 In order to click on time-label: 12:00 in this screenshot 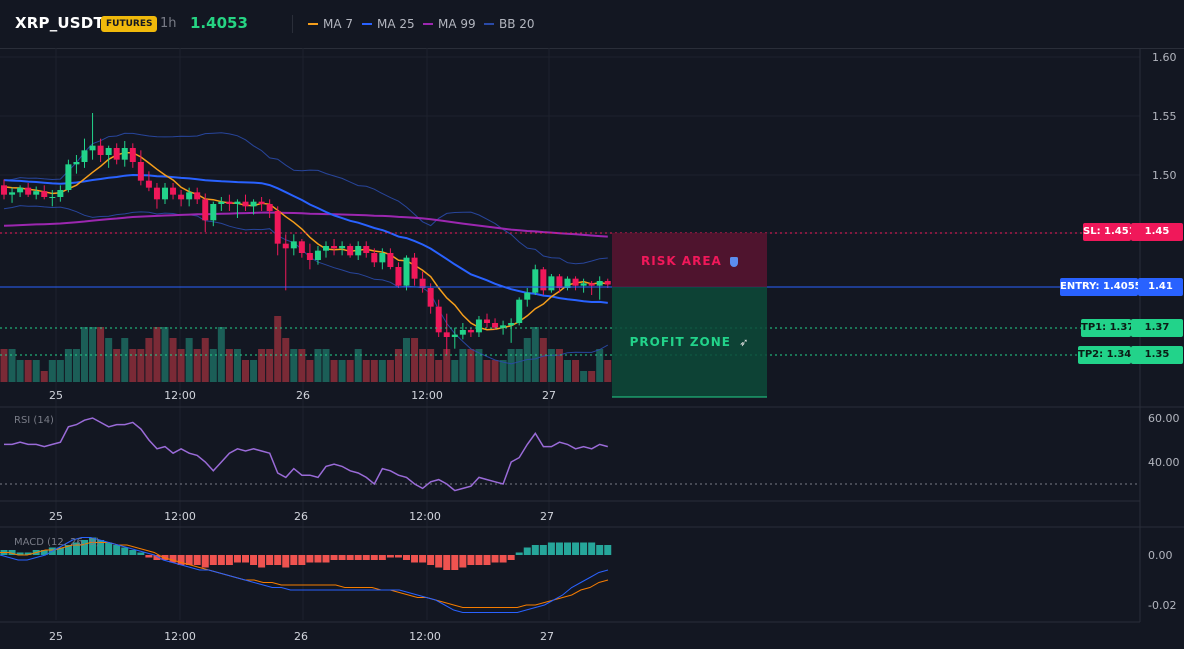, I will do `click(180, 516)`.